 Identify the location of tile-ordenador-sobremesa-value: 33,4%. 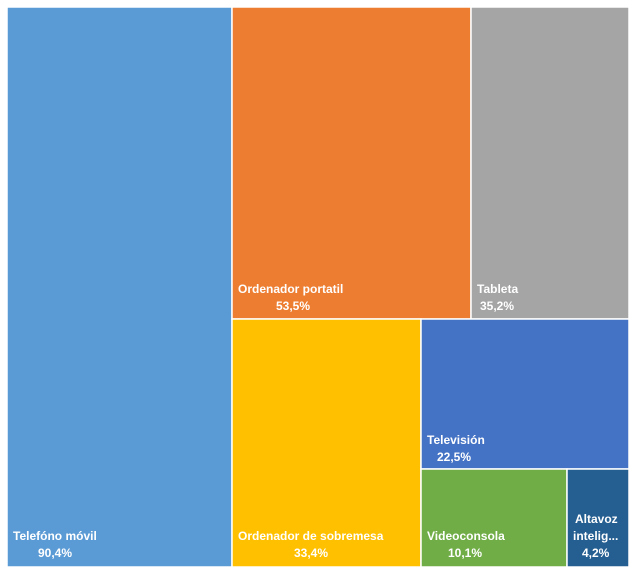
(311, 553).